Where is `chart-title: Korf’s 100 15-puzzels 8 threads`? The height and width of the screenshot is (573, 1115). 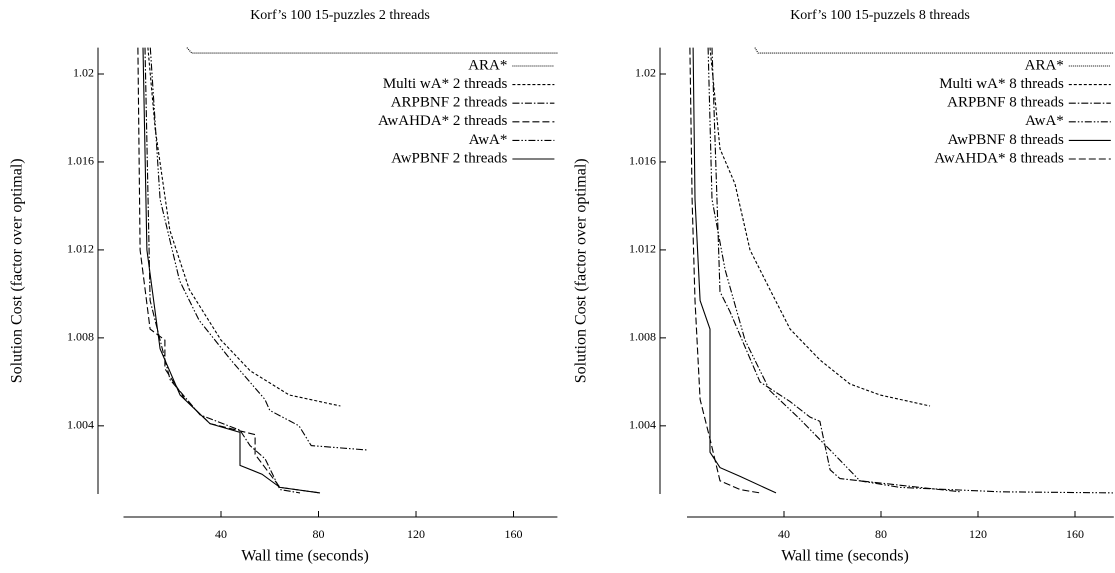 chart-title: Korf’s 100 15-puzzels 8 threads is located at coordinates (880, 15).